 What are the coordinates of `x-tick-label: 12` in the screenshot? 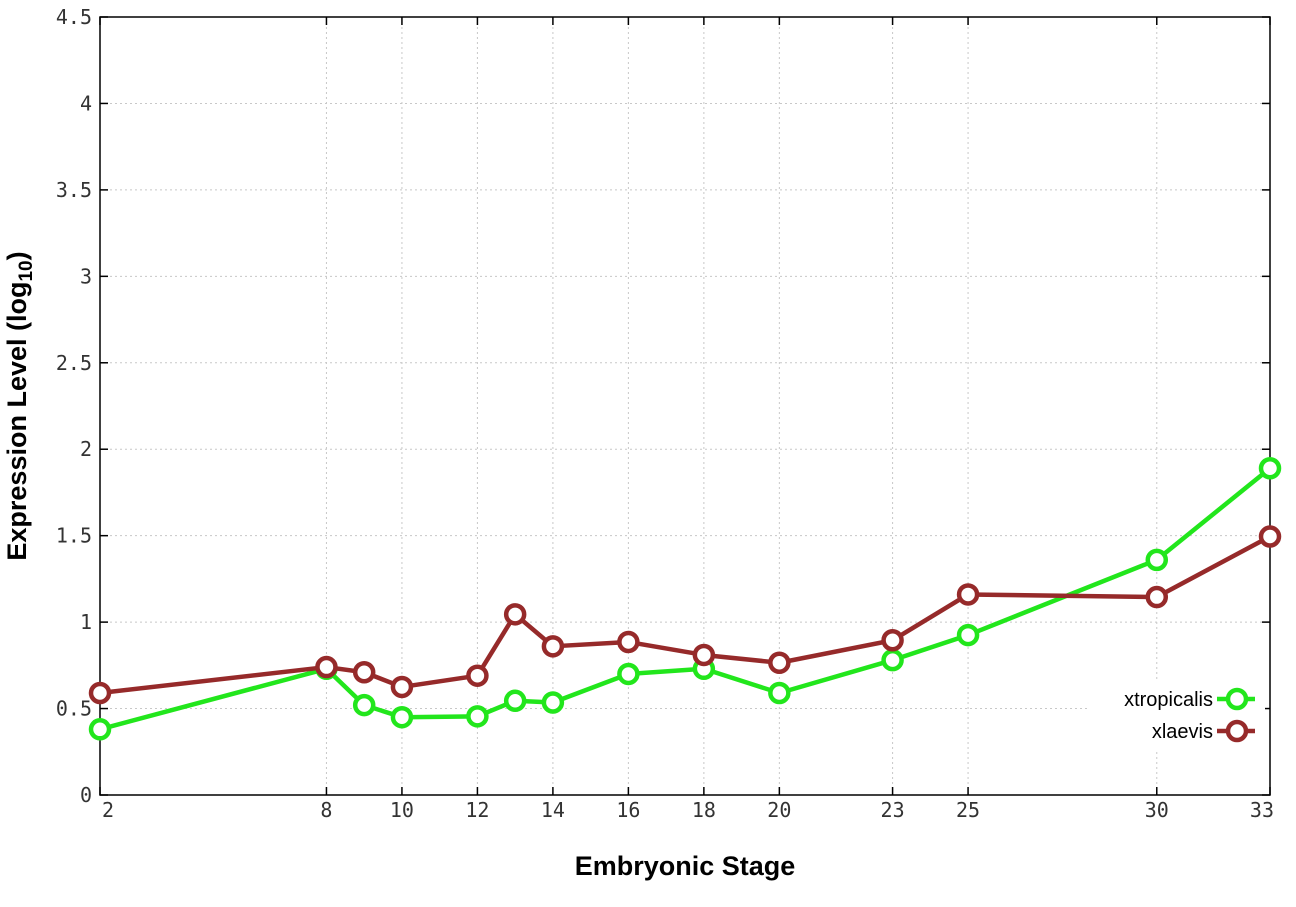 It's located at (477, 810).